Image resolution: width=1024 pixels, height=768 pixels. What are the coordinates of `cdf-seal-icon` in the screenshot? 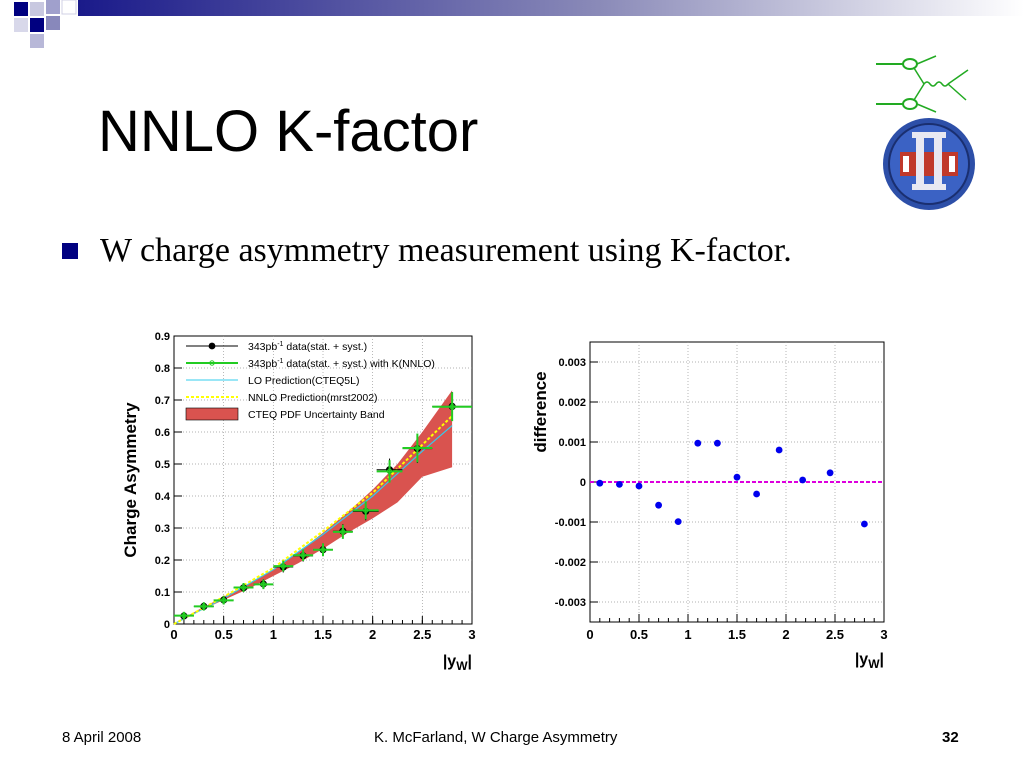 It's located at (929, 164).